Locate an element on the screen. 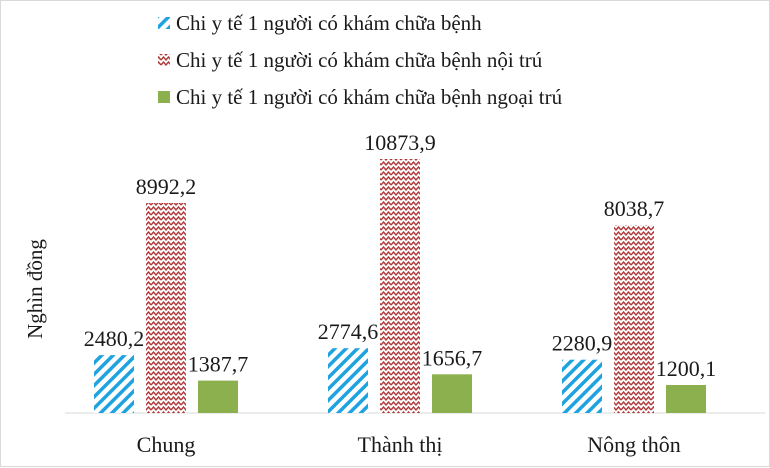 Image resolution: width=770 pixels, height=468 pixels. category-label-1: Chung is located at coordinates (166, 444).